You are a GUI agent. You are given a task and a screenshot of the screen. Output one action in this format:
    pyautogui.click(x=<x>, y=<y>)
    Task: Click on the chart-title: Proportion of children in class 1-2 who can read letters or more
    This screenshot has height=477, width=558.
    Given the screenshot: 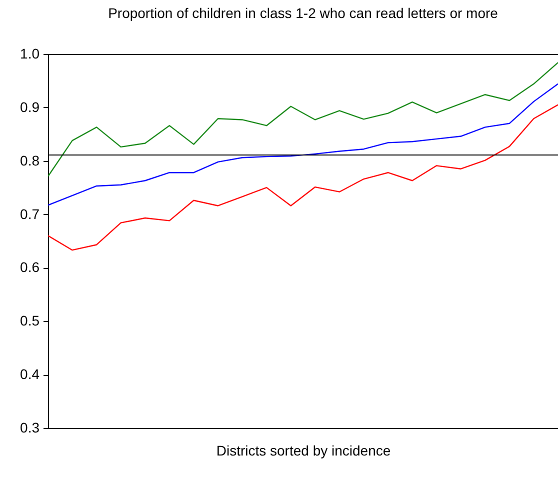 What is the action you would take?
    pyautogui.click(x=303, y=13)
    